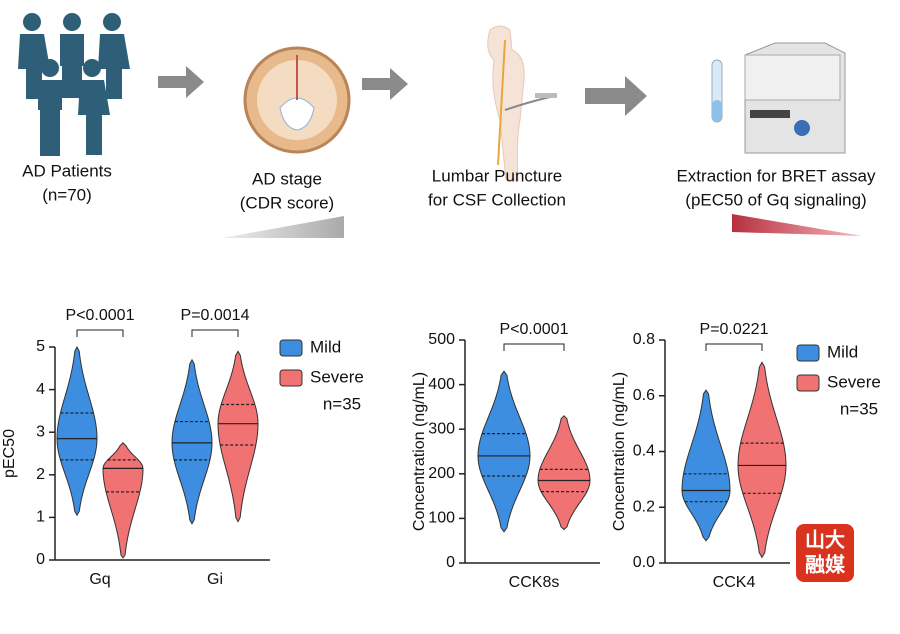 The width and height of the screenshot is (900, 634). Describe the element at coordinates (825, 539) in the screenshot. I see `watermark-text: 山大` at that location.